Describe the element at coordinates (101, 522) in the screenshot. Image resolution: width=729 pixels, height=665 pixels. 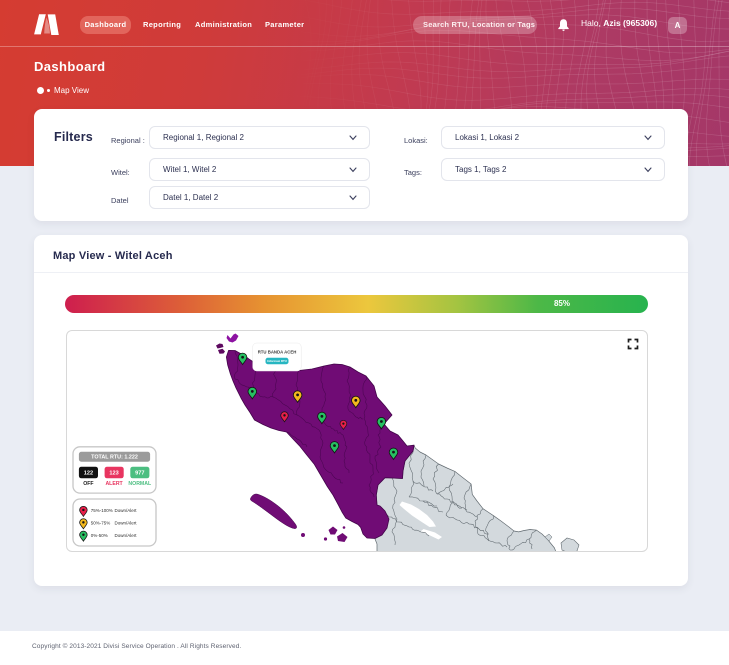
I see `svg-text: 50%-75%` at that location.